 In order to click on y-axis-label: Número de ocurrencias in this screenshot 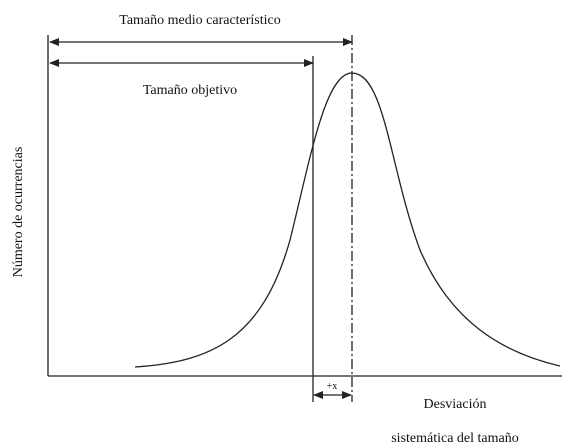, I will do `click(18, 212)`.